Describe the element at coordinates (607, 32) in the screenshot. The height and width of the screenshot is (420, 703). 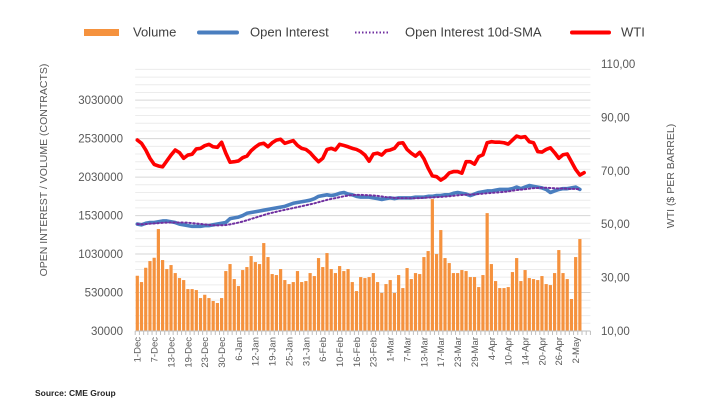
I see `legend-item-wti: WTI` at that location.